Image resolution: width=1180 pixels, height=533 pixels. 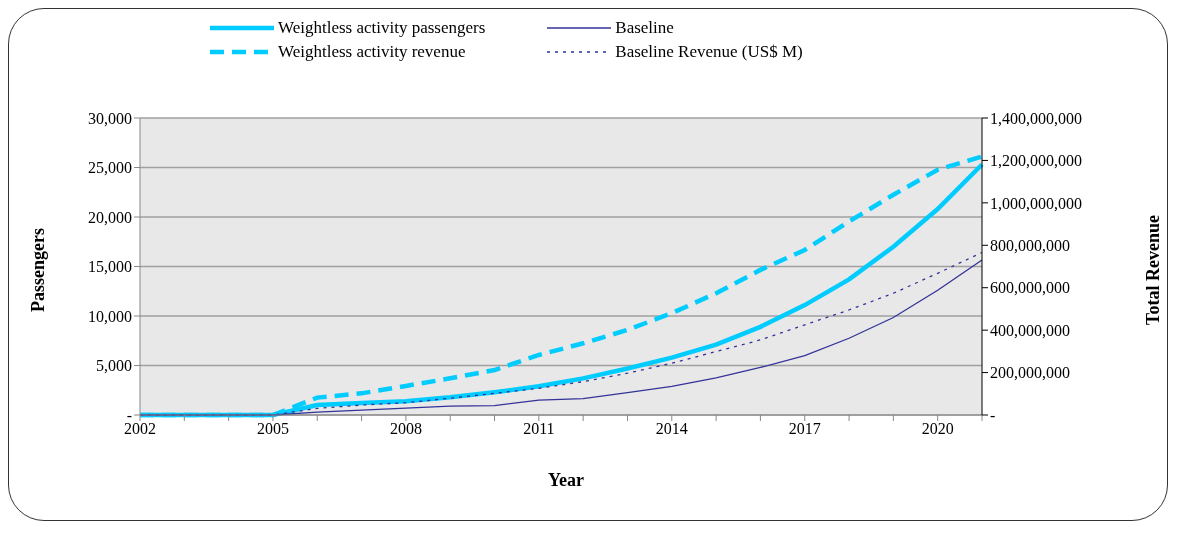 I want to click on y2-axis-title: Total Revenue, so click(x=1153, y=270).